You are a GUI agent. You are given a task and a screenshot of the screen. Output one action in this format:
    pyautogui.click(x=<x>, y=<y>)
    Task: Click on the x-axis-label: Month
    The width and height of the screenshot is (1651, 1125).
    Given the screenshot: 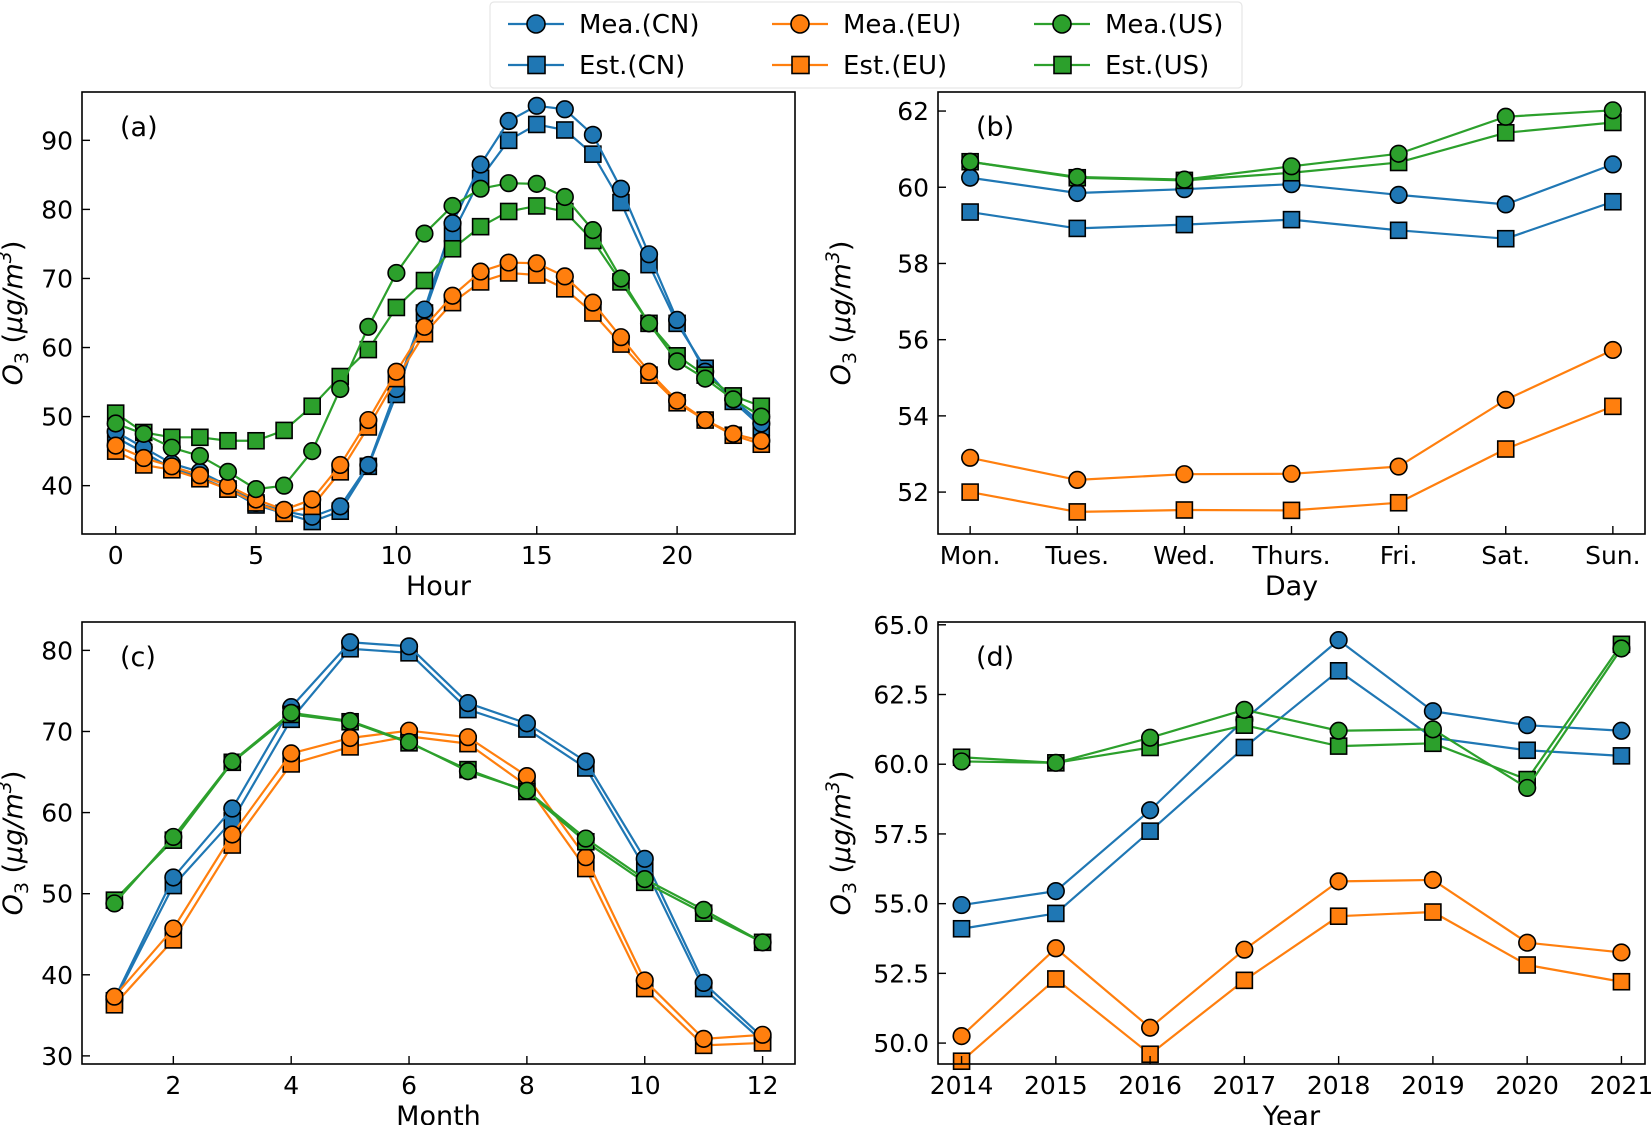 What is the action you would take?
    pyautogui.click(x=438, y=1113)
    